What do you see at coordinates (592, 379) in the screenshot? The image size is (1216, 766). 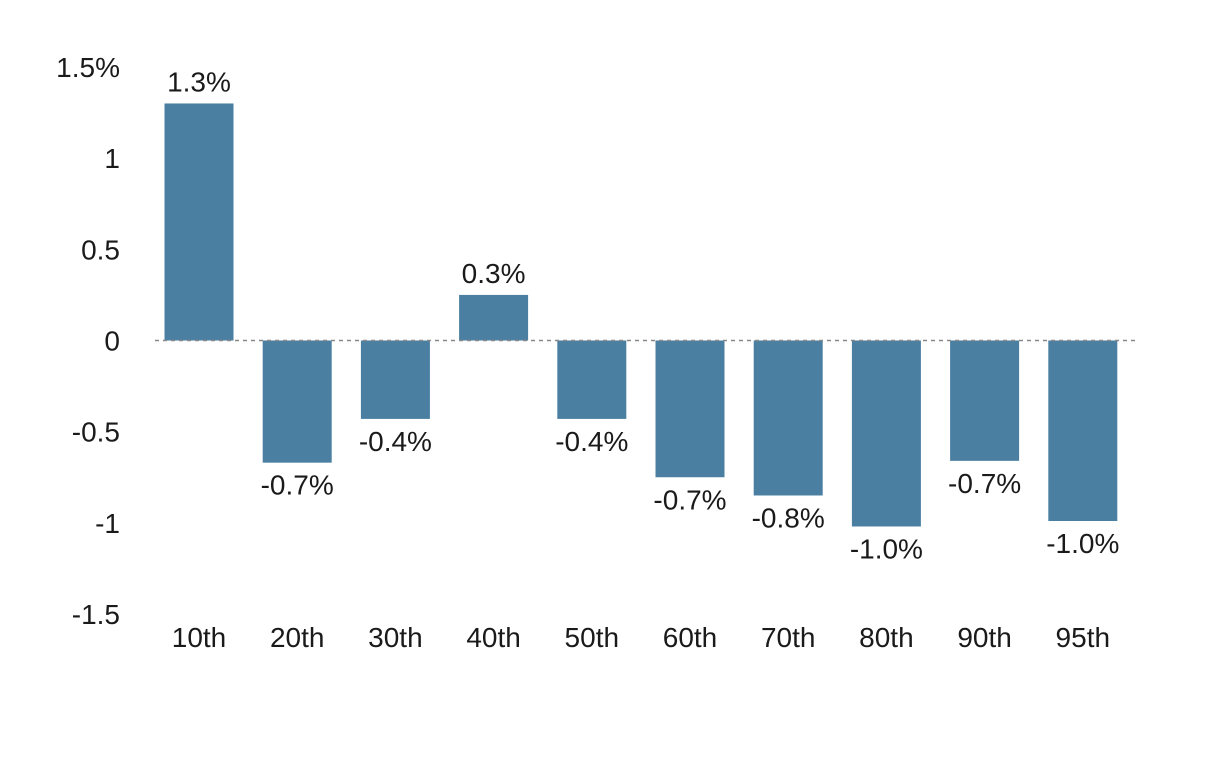 I see `bar-50th` at bounding box center [592, 379].